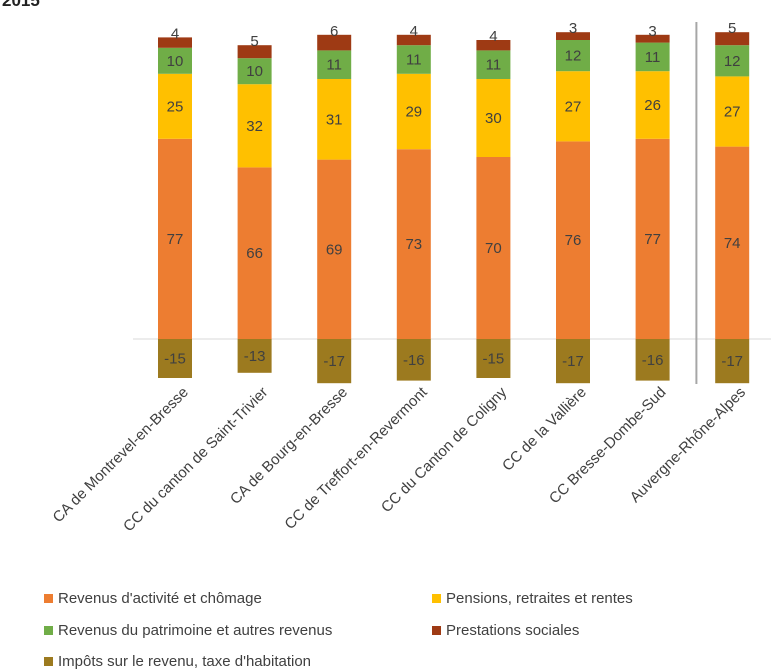  I want to click on data-label: 73, so click(413, 244).